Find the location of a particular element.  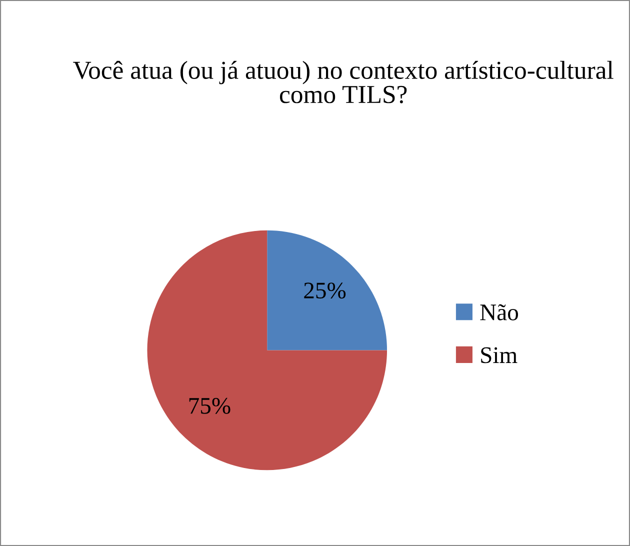

chart-title: Você atua (ou já atuou) no contexto artístico-cultural como TILS? is located at coordinates (343, 82).